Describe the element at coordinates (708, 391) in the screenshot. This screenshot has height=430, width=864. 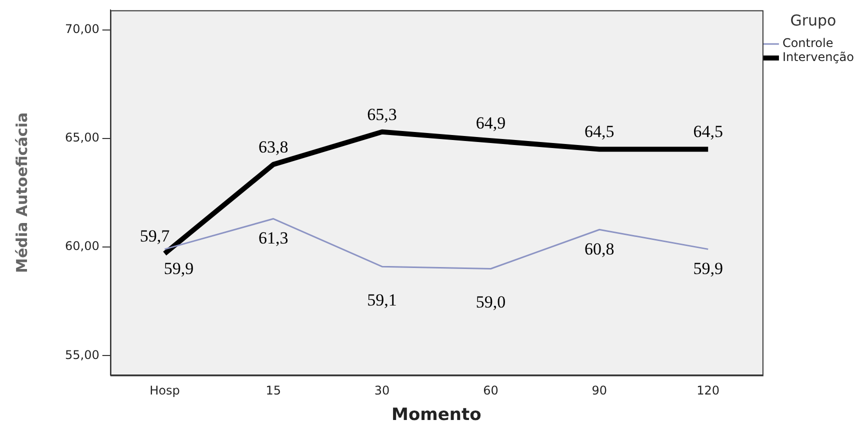
I see `x-tick-label: 120` at that location.